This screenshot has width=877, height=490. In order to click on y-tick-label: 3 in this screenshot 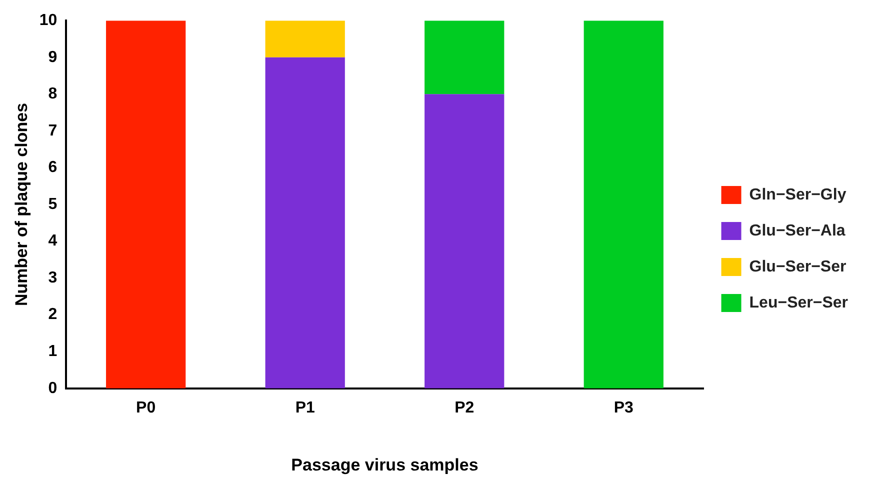, I will do `click(53, 277)`.